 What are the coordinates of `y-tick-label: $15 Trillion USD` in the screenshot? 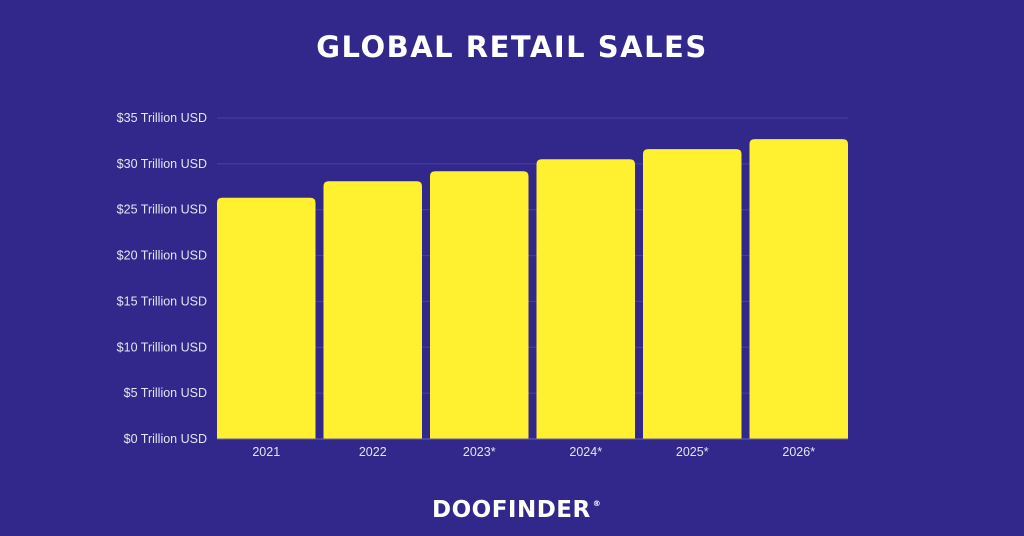 It's located at (162, 301).